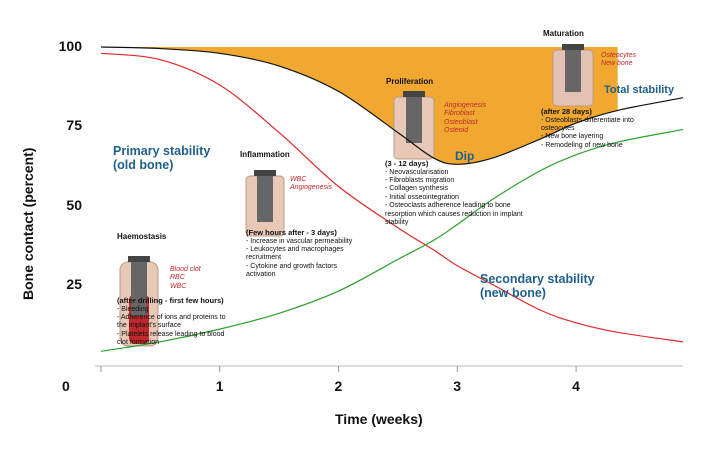 Image resolution: width=719 pixels, height=455 pixels. What do you see at coordinates (177, 278) in the screenshot?
I see `icon-label: RBC` at bounding box center [177, 278].